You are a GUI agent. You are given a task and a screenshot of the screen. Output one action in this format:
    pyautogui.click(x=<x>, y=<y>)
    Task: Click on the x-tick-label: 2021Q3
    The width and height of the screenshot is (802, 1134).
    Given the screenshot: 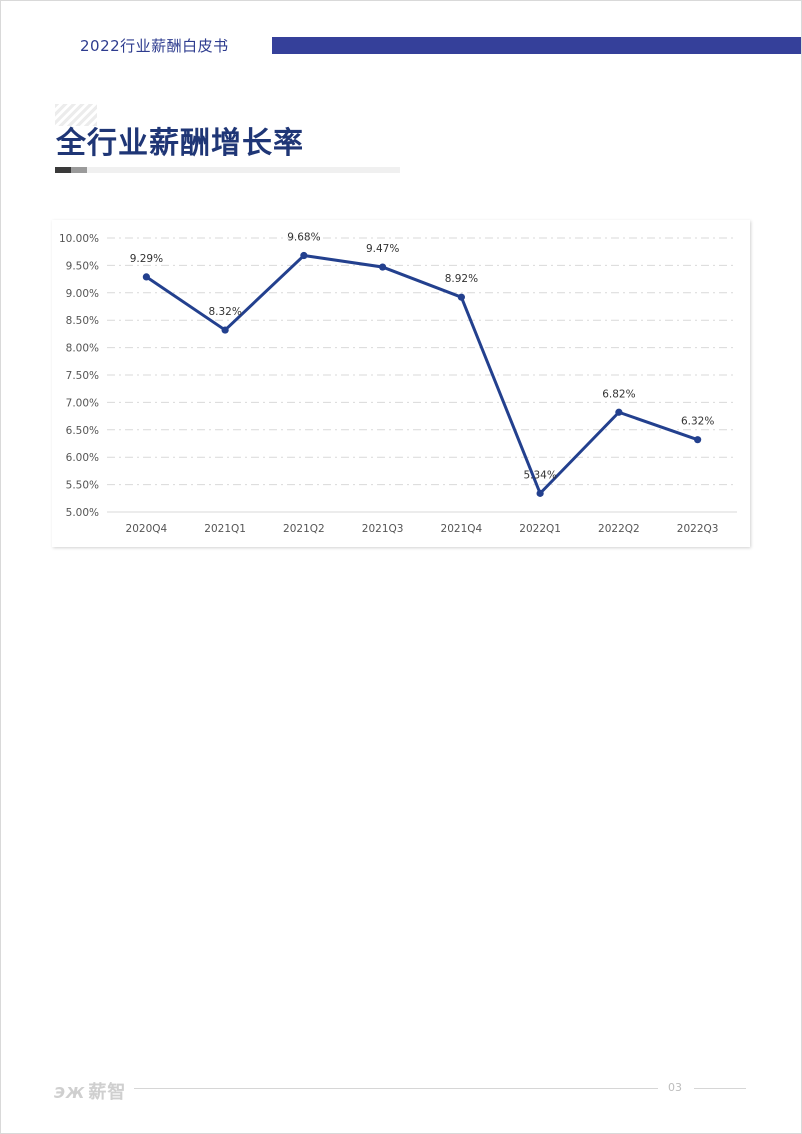 What is the action you would take?
    pyautogui.click(x=383, y=529)
    